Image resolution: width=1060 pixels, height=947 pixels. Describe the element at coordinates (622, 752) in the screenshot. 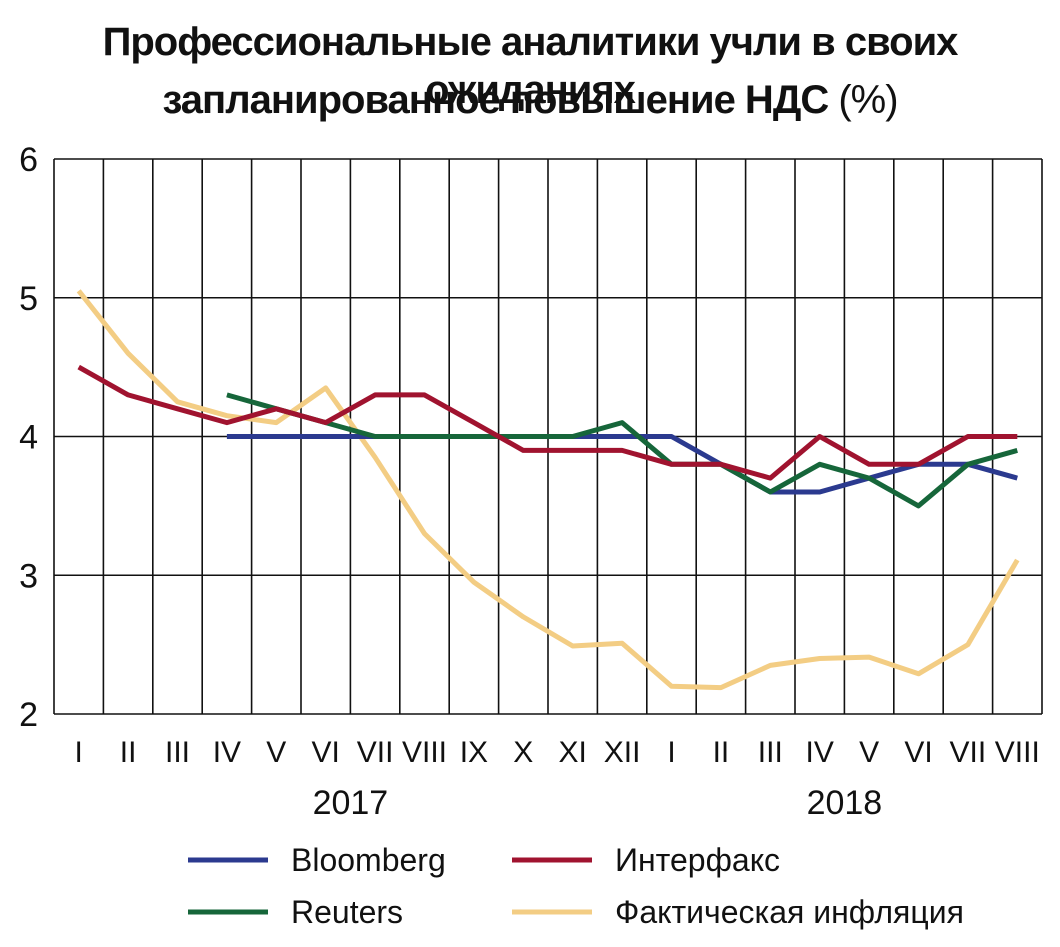

I see `x-tick-label: XII` at that location.